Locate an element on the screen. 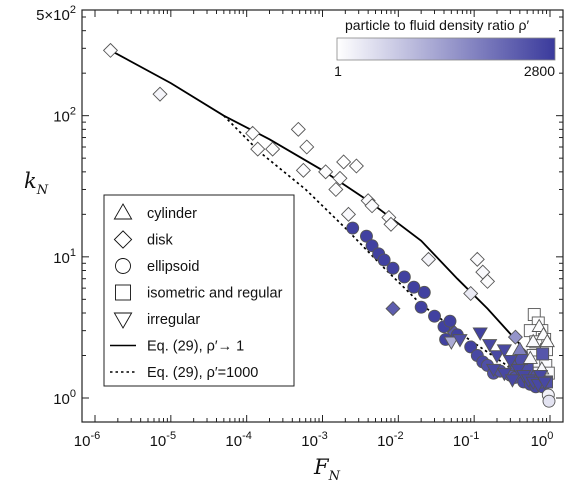 This screenshot has height=489, width=571. legend-triangle-down-swatch is located at coordinates (123, 320).